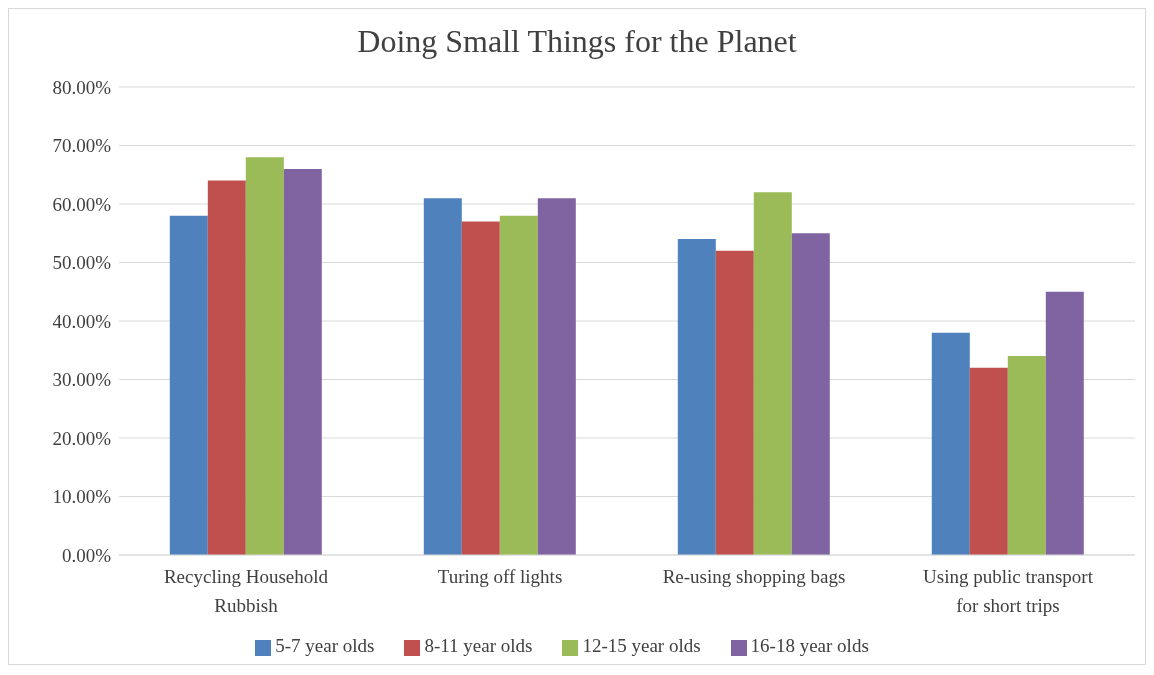  What do you see at coordinates (246, 591) in the screenshot?
I see `x-tick-label: Recycling Household Rubbish` at bounding box center [246, 591].